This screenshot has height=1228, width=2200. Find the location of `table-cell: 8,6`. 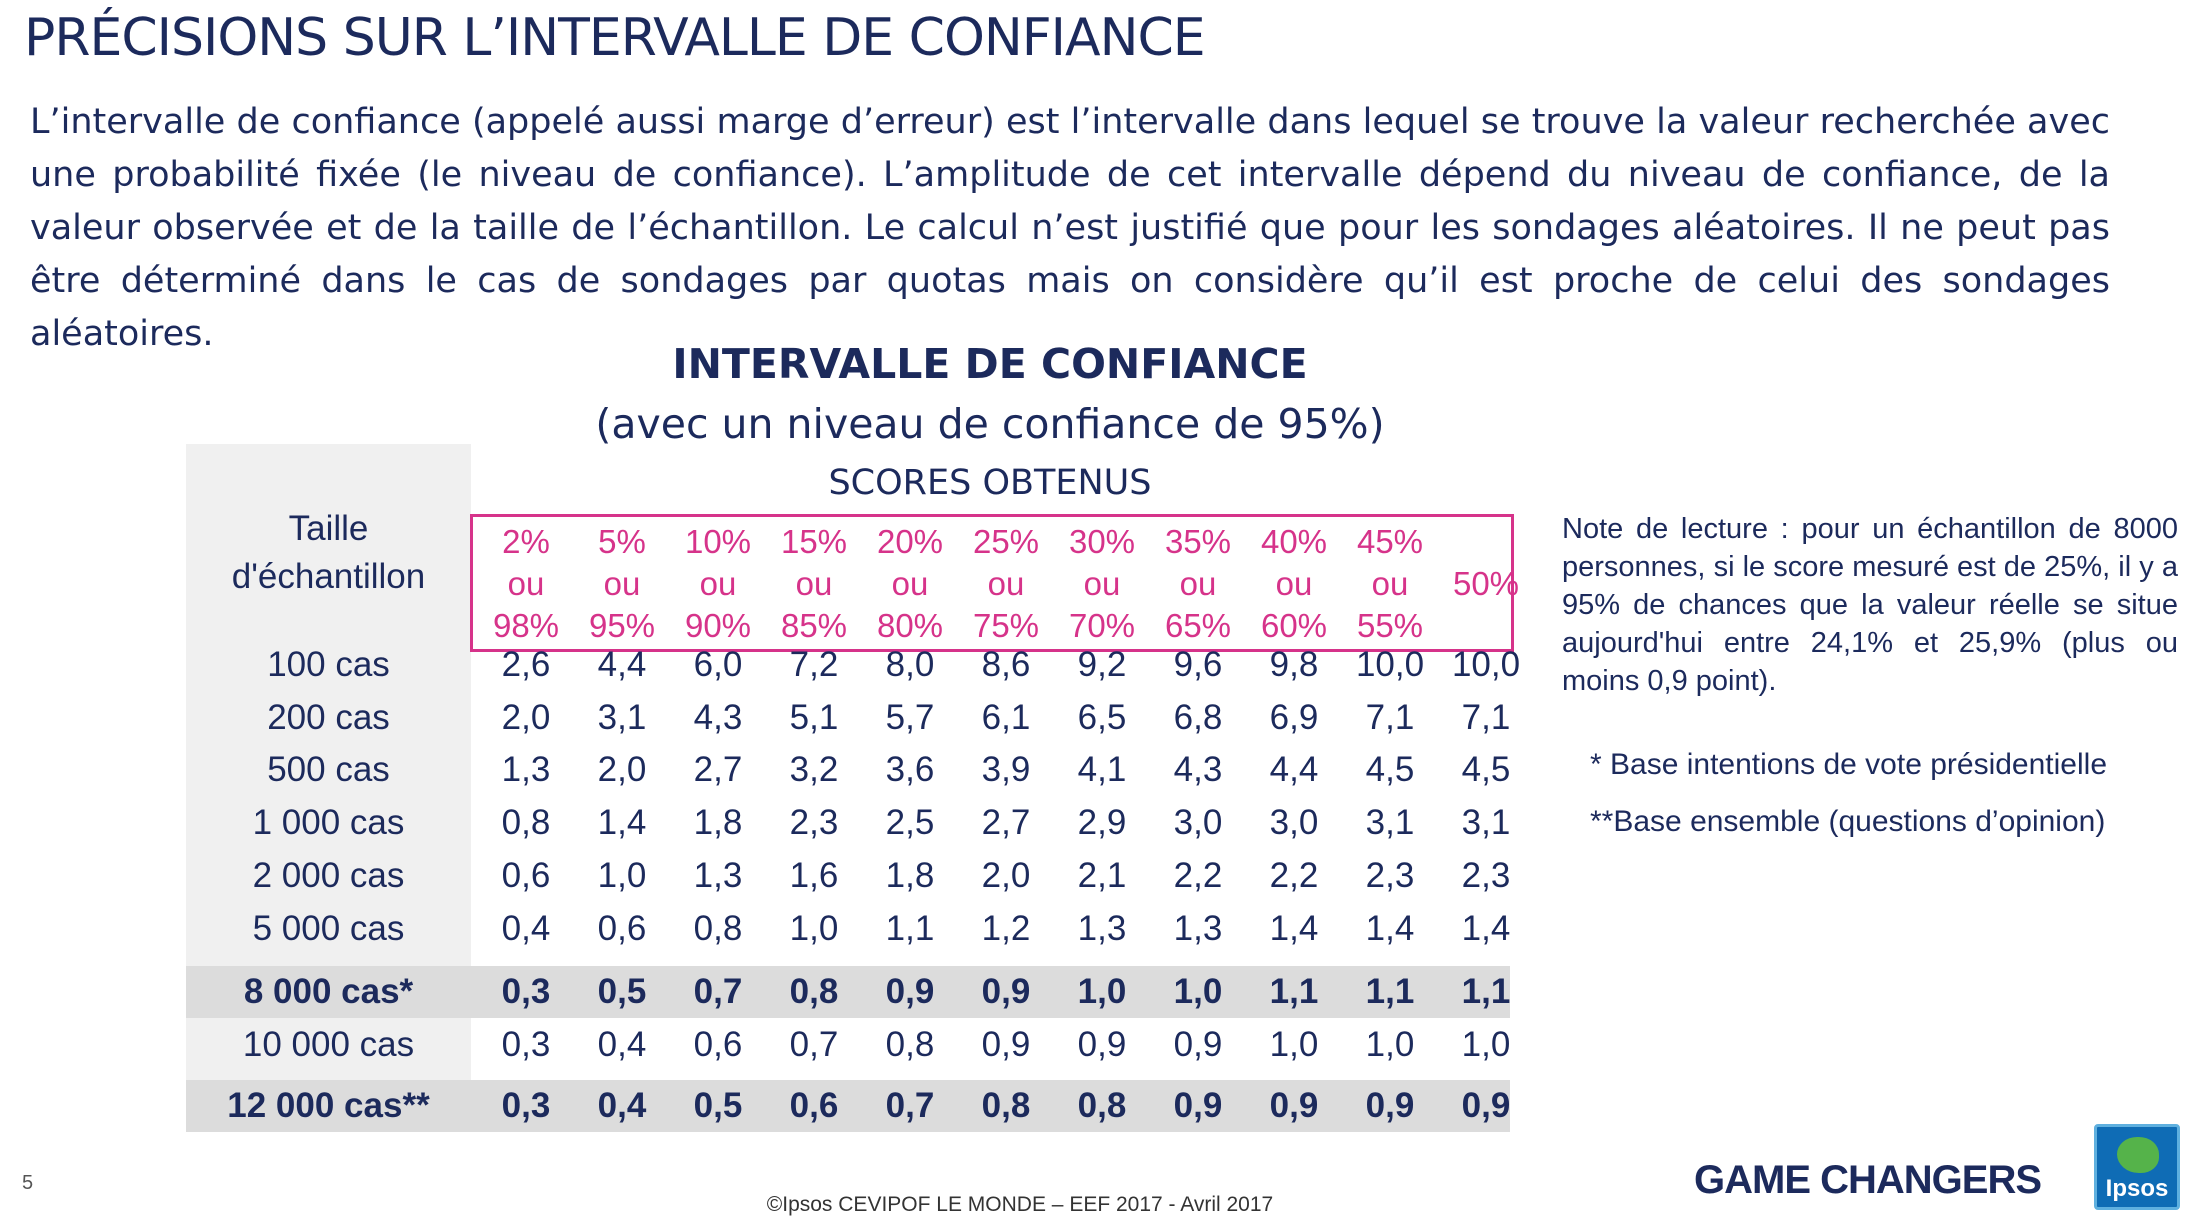

table-cell: 8,6 is located at coordinates (1006, 664).